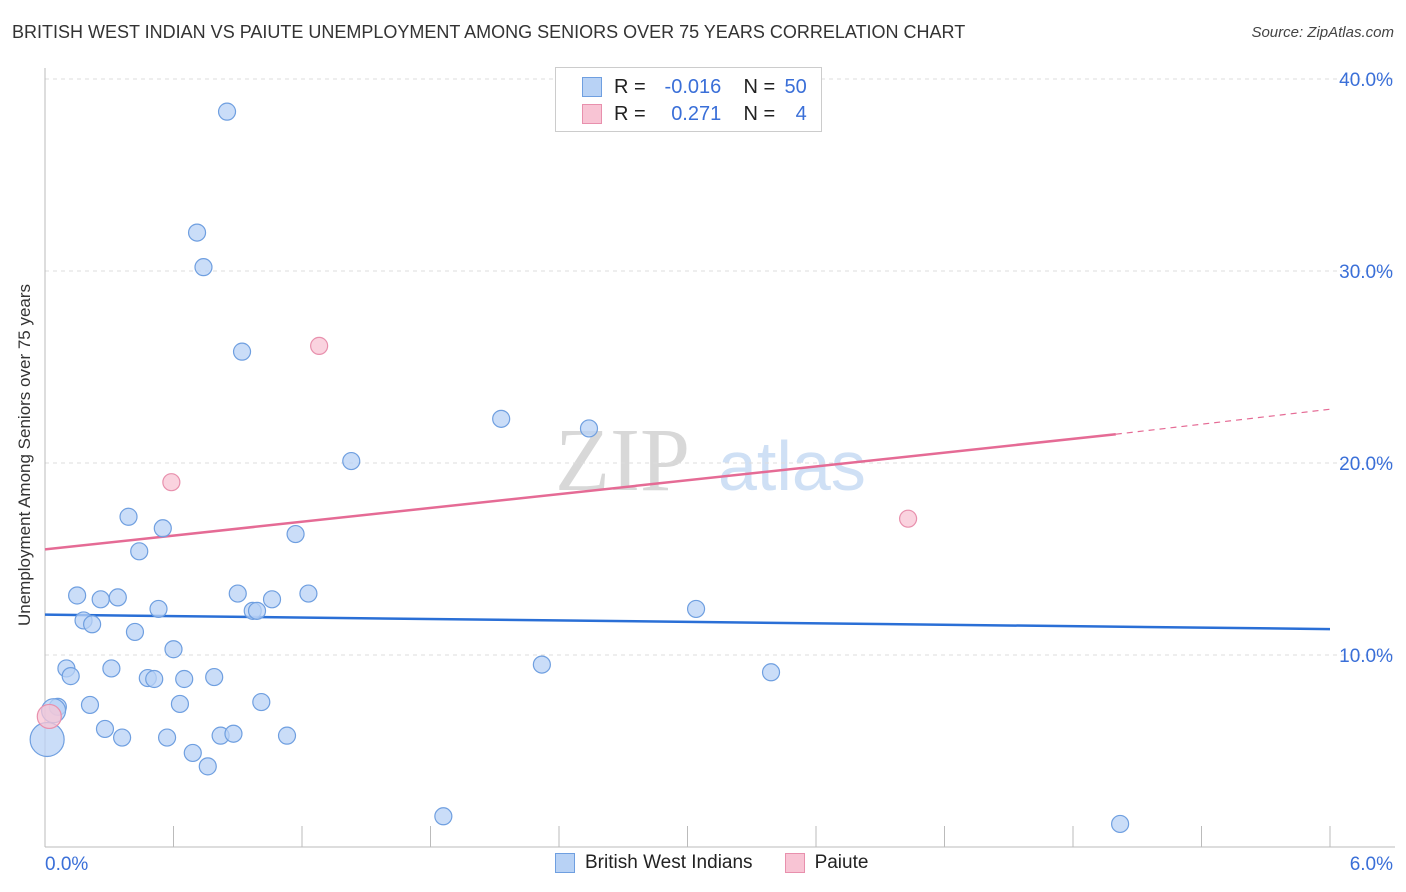 The width and height of the screenshot is (1406, 892). I want to click on watermark-zip: ZIP, so click(622, 460).